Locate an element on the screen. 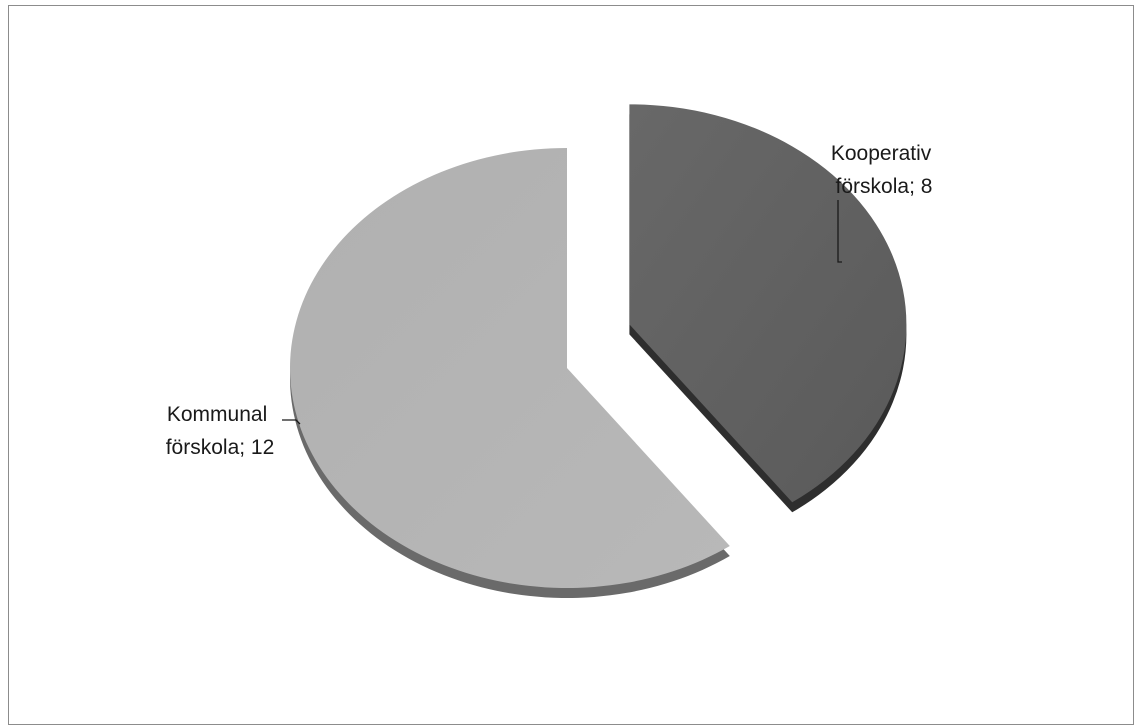  slice-label-kommunal: Kommunal förskola; 12 is located at coordinates (220, 431).